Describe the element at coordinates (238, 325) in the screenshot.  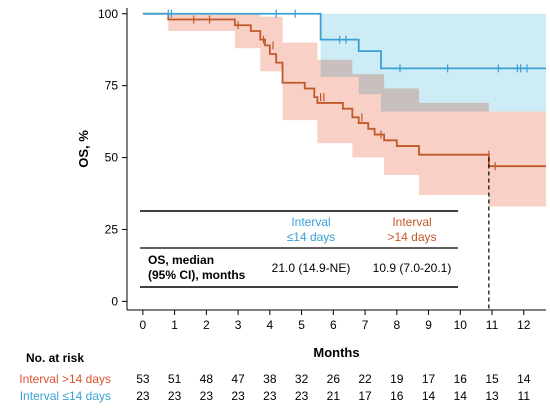
I see `x-tick-label: 3` at that location.